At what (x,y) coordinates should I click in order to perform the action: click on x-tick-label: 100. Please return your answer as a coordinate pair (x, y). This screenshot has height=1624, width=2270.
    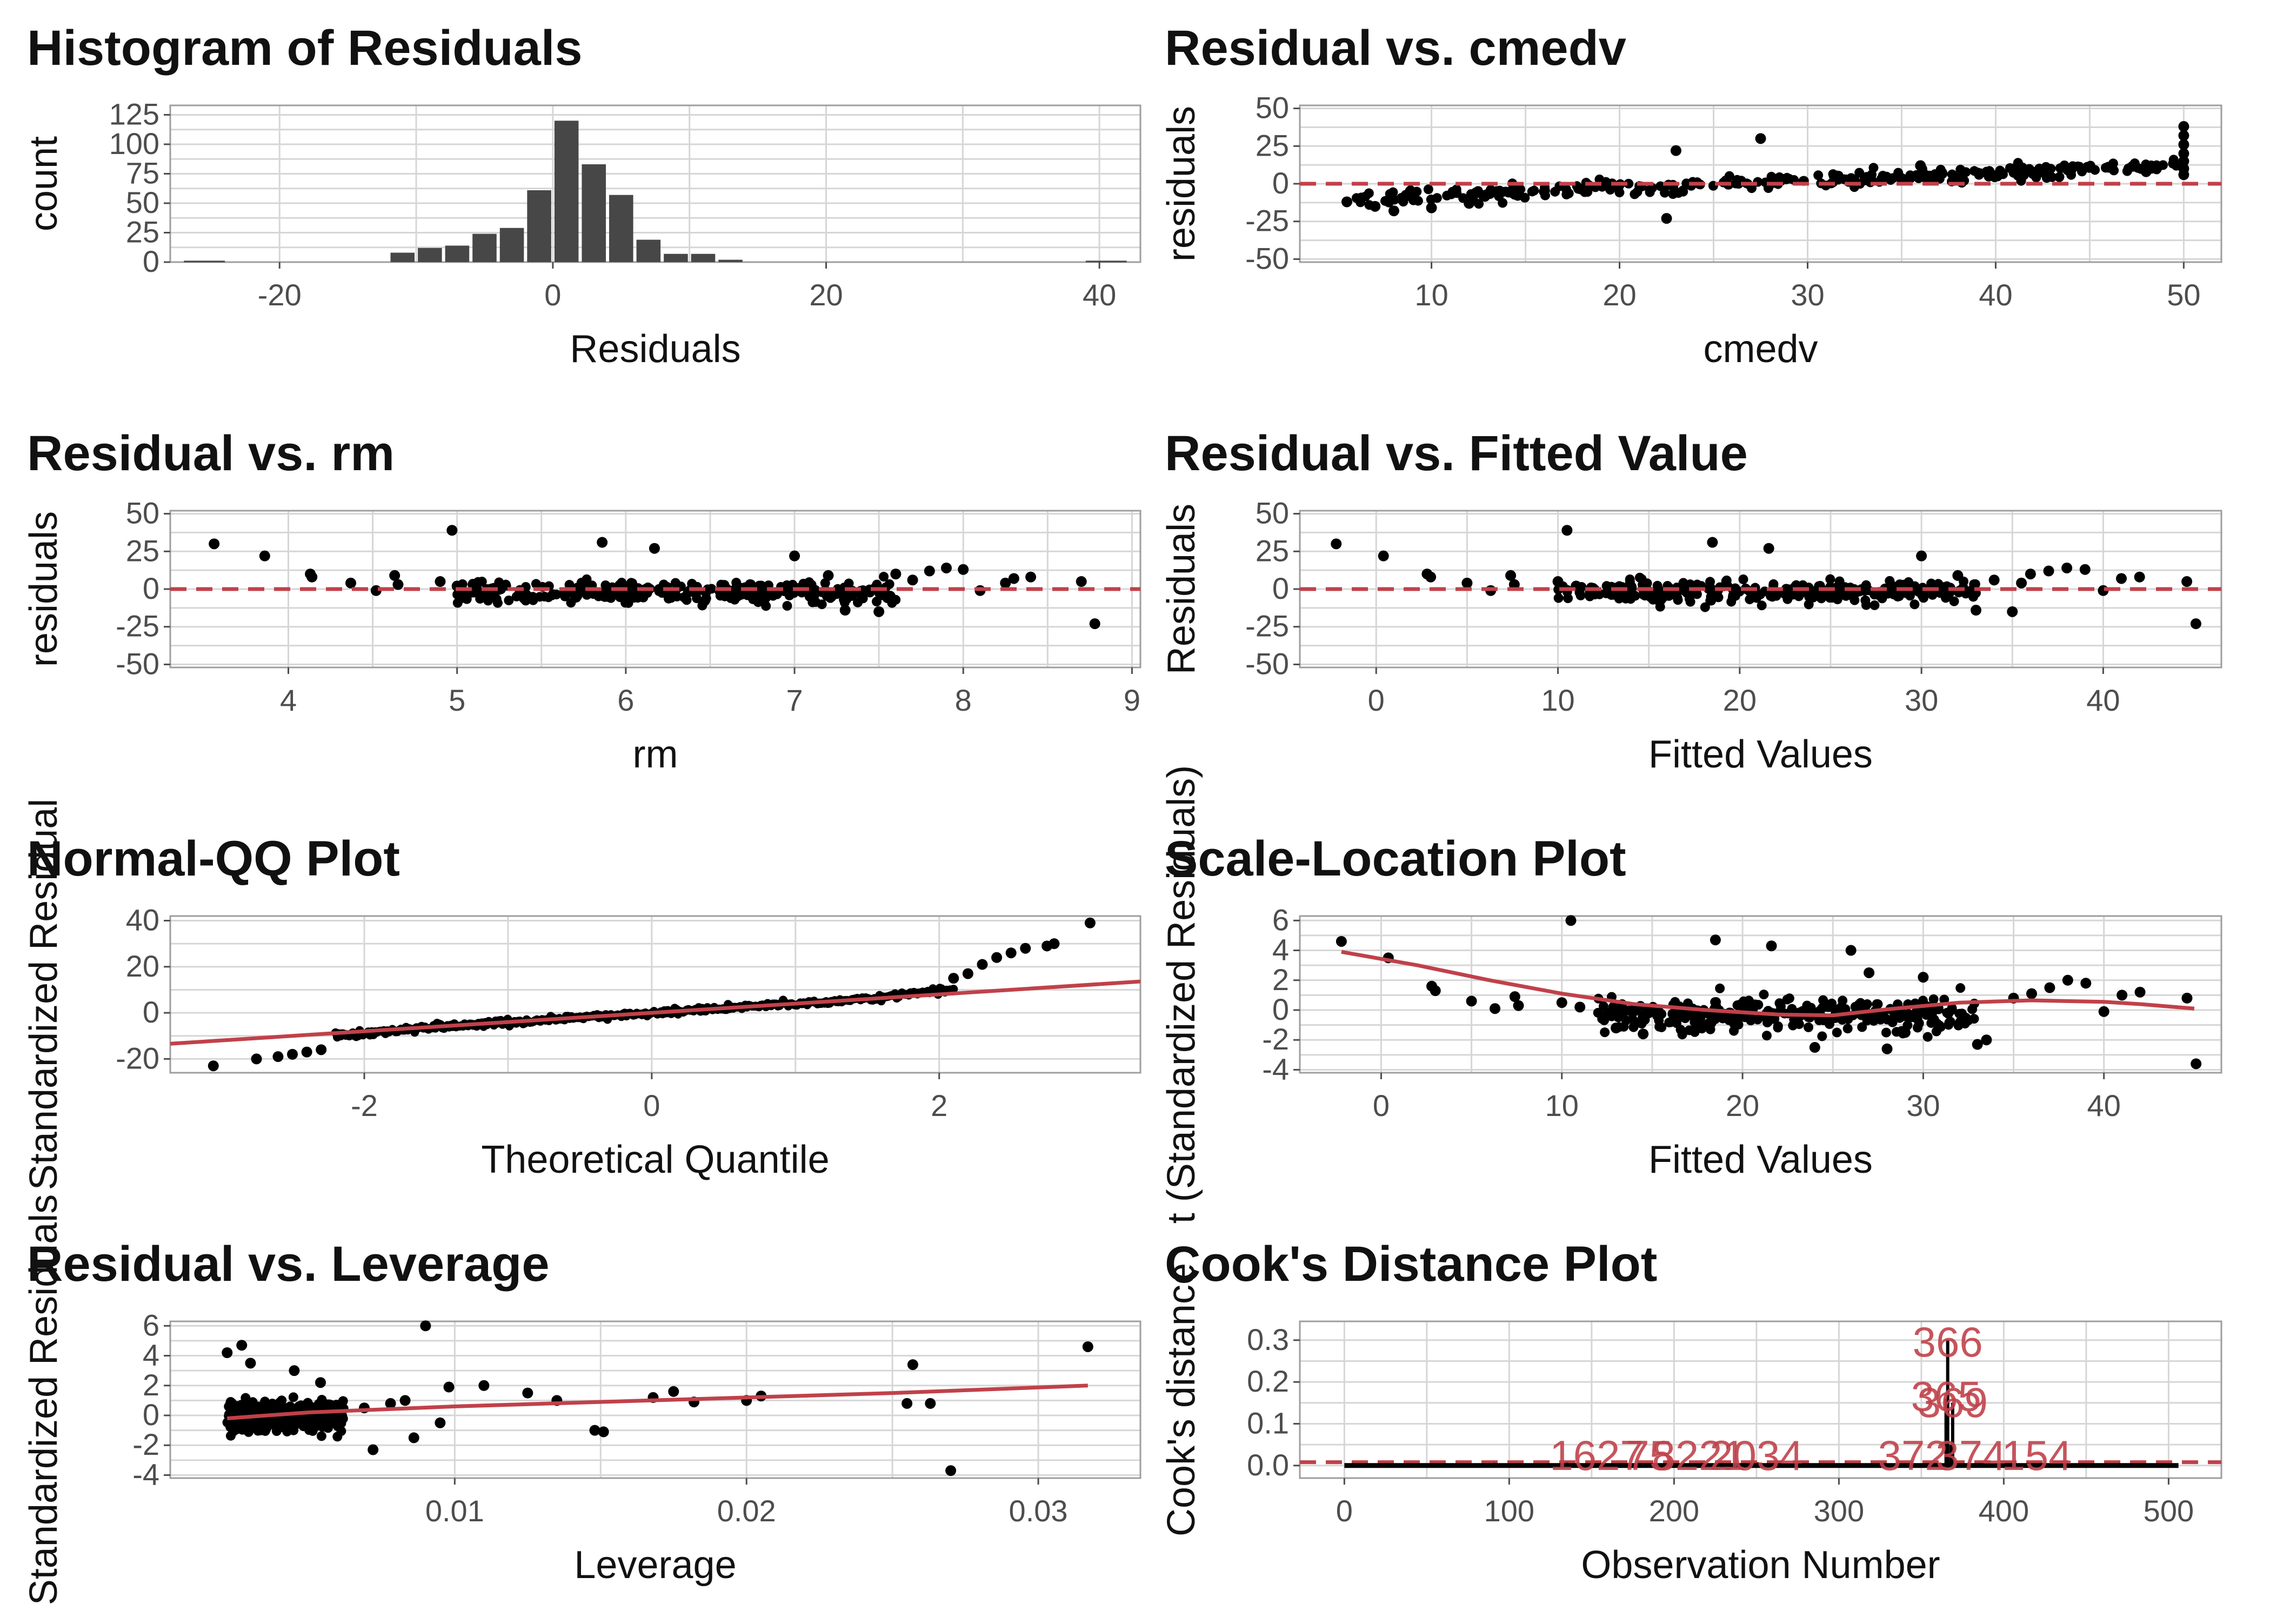
    Looking at the image, I should click on (1509, 1511).